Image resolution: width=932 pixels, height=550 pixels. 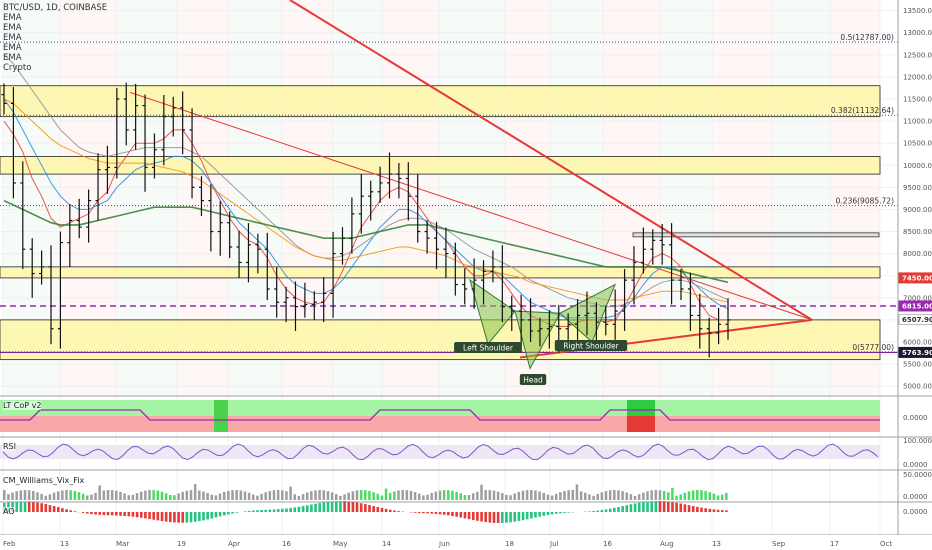 I want to click on x-tick-label: 14, so click(x=386, y=544).